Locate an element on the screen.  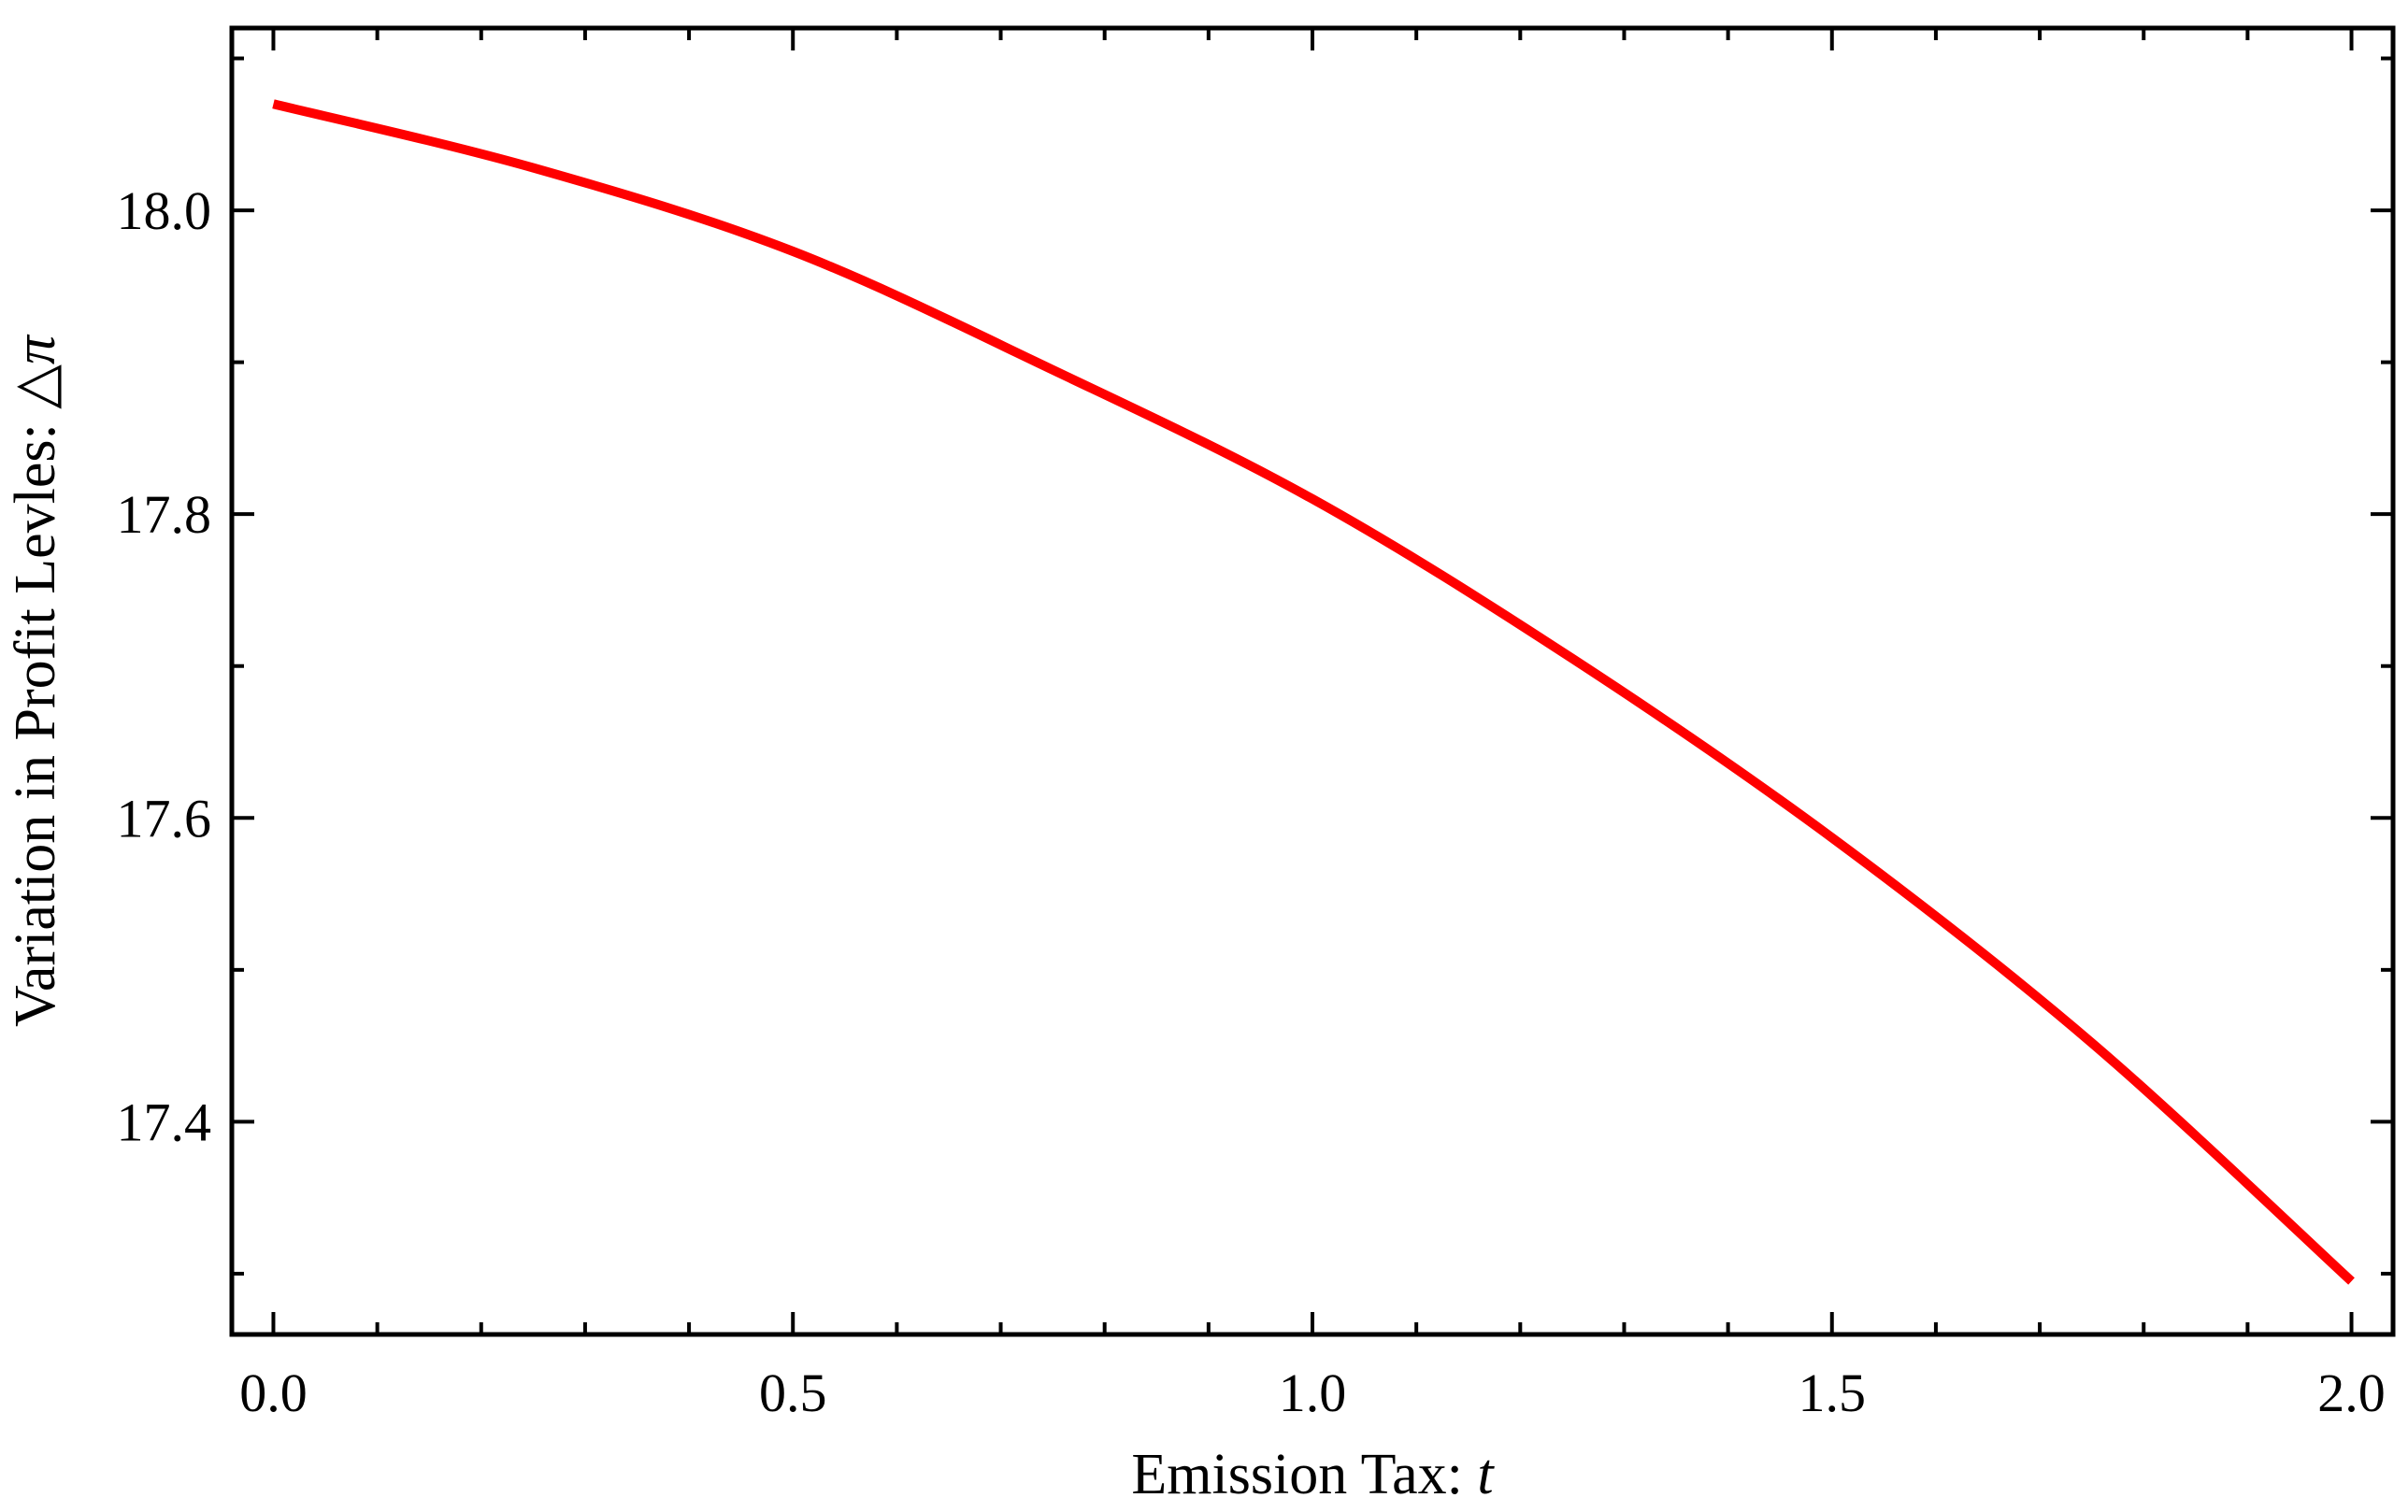
x-tick-label: 1.0 is located at coordinates (1313, 1392).